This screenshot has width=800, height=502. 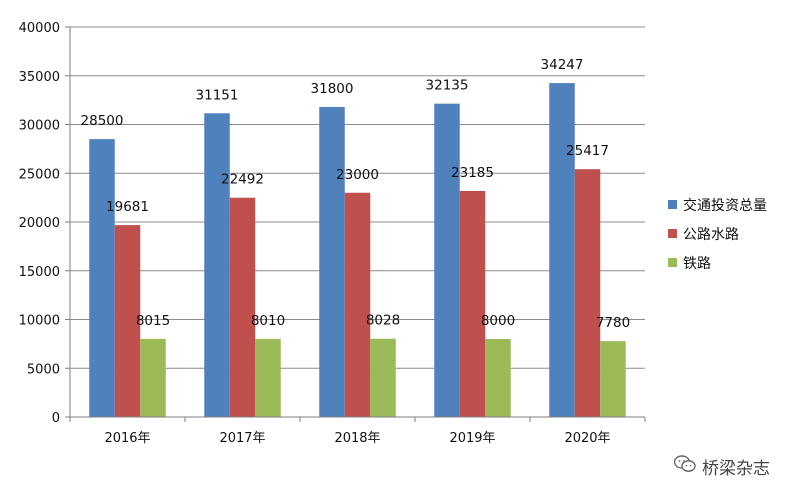 I want to click on legend: 交通投资总量 公路水路 铁路, so click(x=717, y=233).